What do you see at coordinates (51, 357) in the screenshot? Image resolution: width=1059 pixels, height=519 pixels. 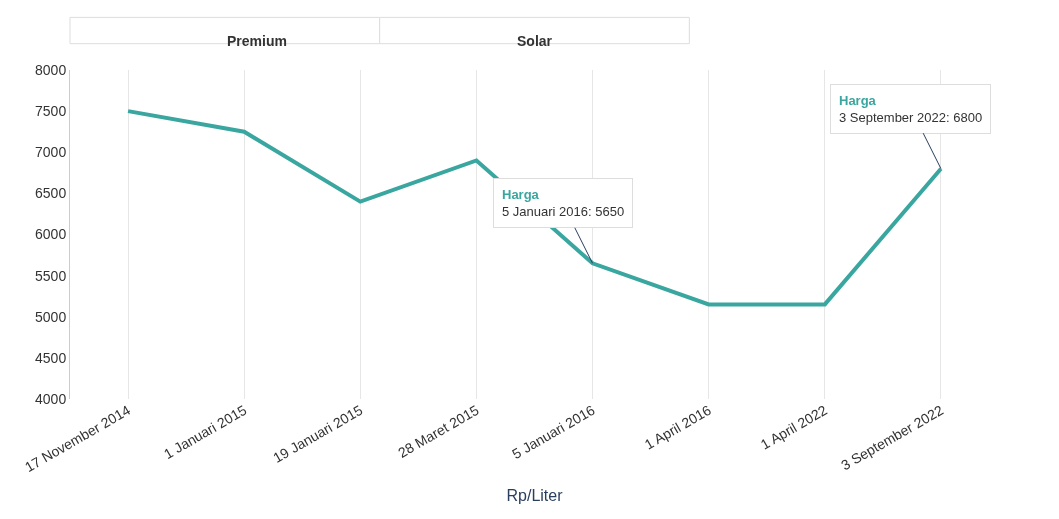 I see `y-tick-label: 4500` at bounding box center [51, 357].